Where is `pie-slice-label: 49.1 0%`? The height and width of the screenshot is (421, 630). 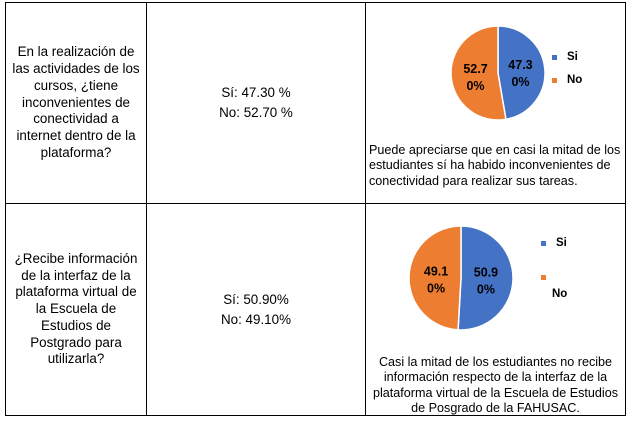 pie-slice-label: 49.1 0% is located at coordinates (436, 279).